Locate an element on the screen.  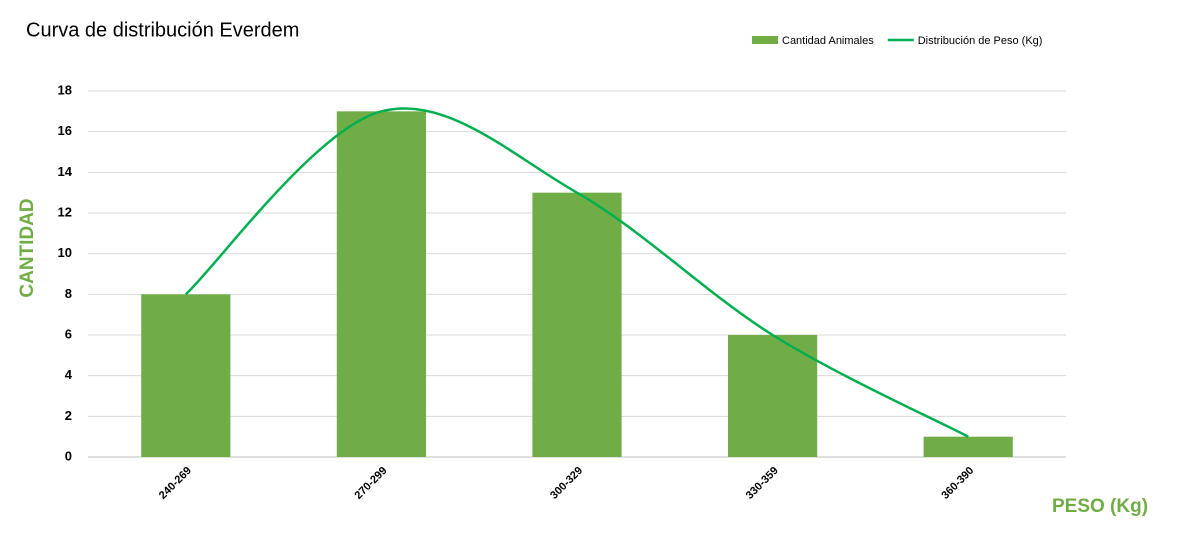
y-tick-label: 6 is located at coordinates (68, 333).